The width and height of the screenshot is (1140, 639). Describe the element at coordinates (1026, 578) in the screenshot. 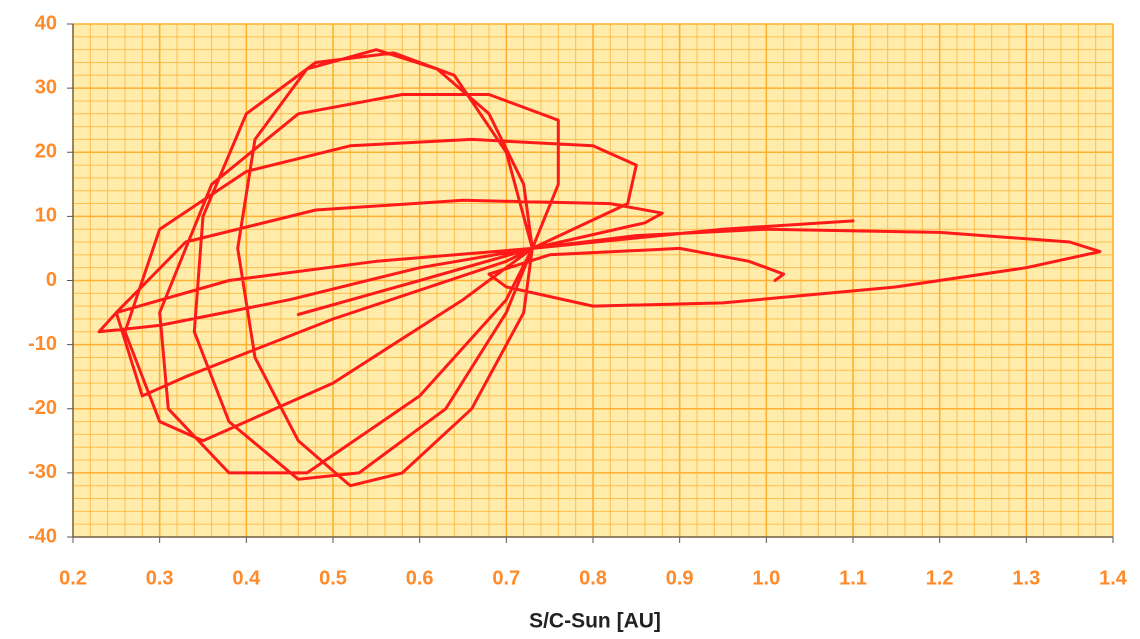

I see `x-tick-label: 1.3` at that location.